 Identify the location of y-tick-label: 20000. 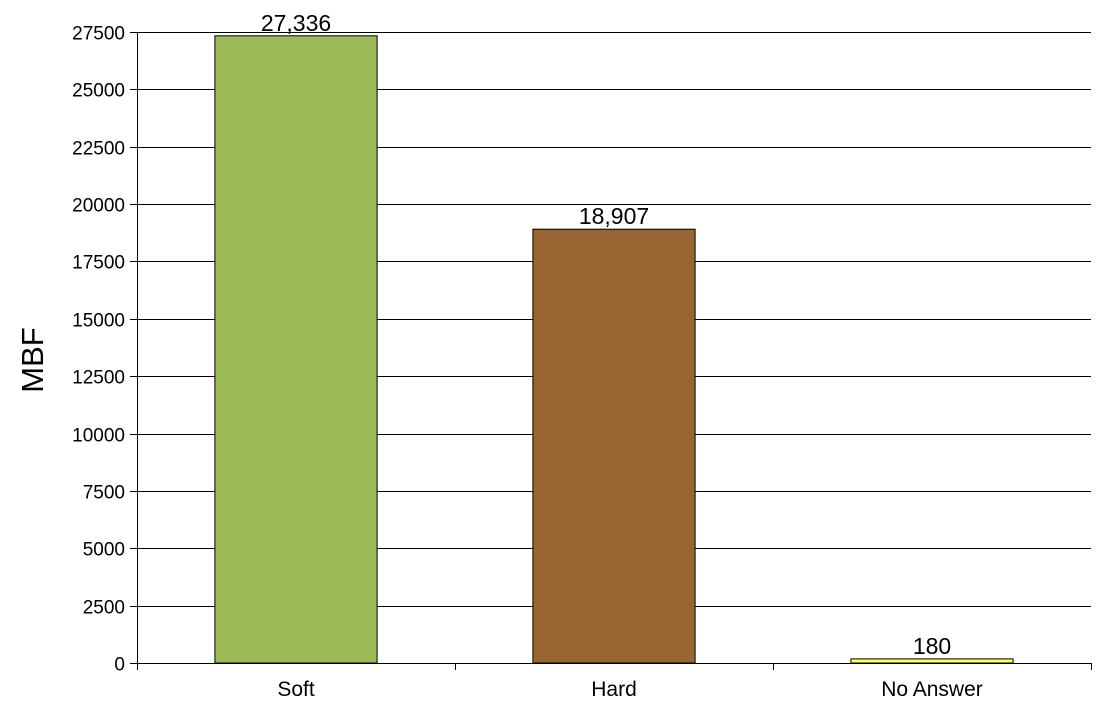
(98, 206).